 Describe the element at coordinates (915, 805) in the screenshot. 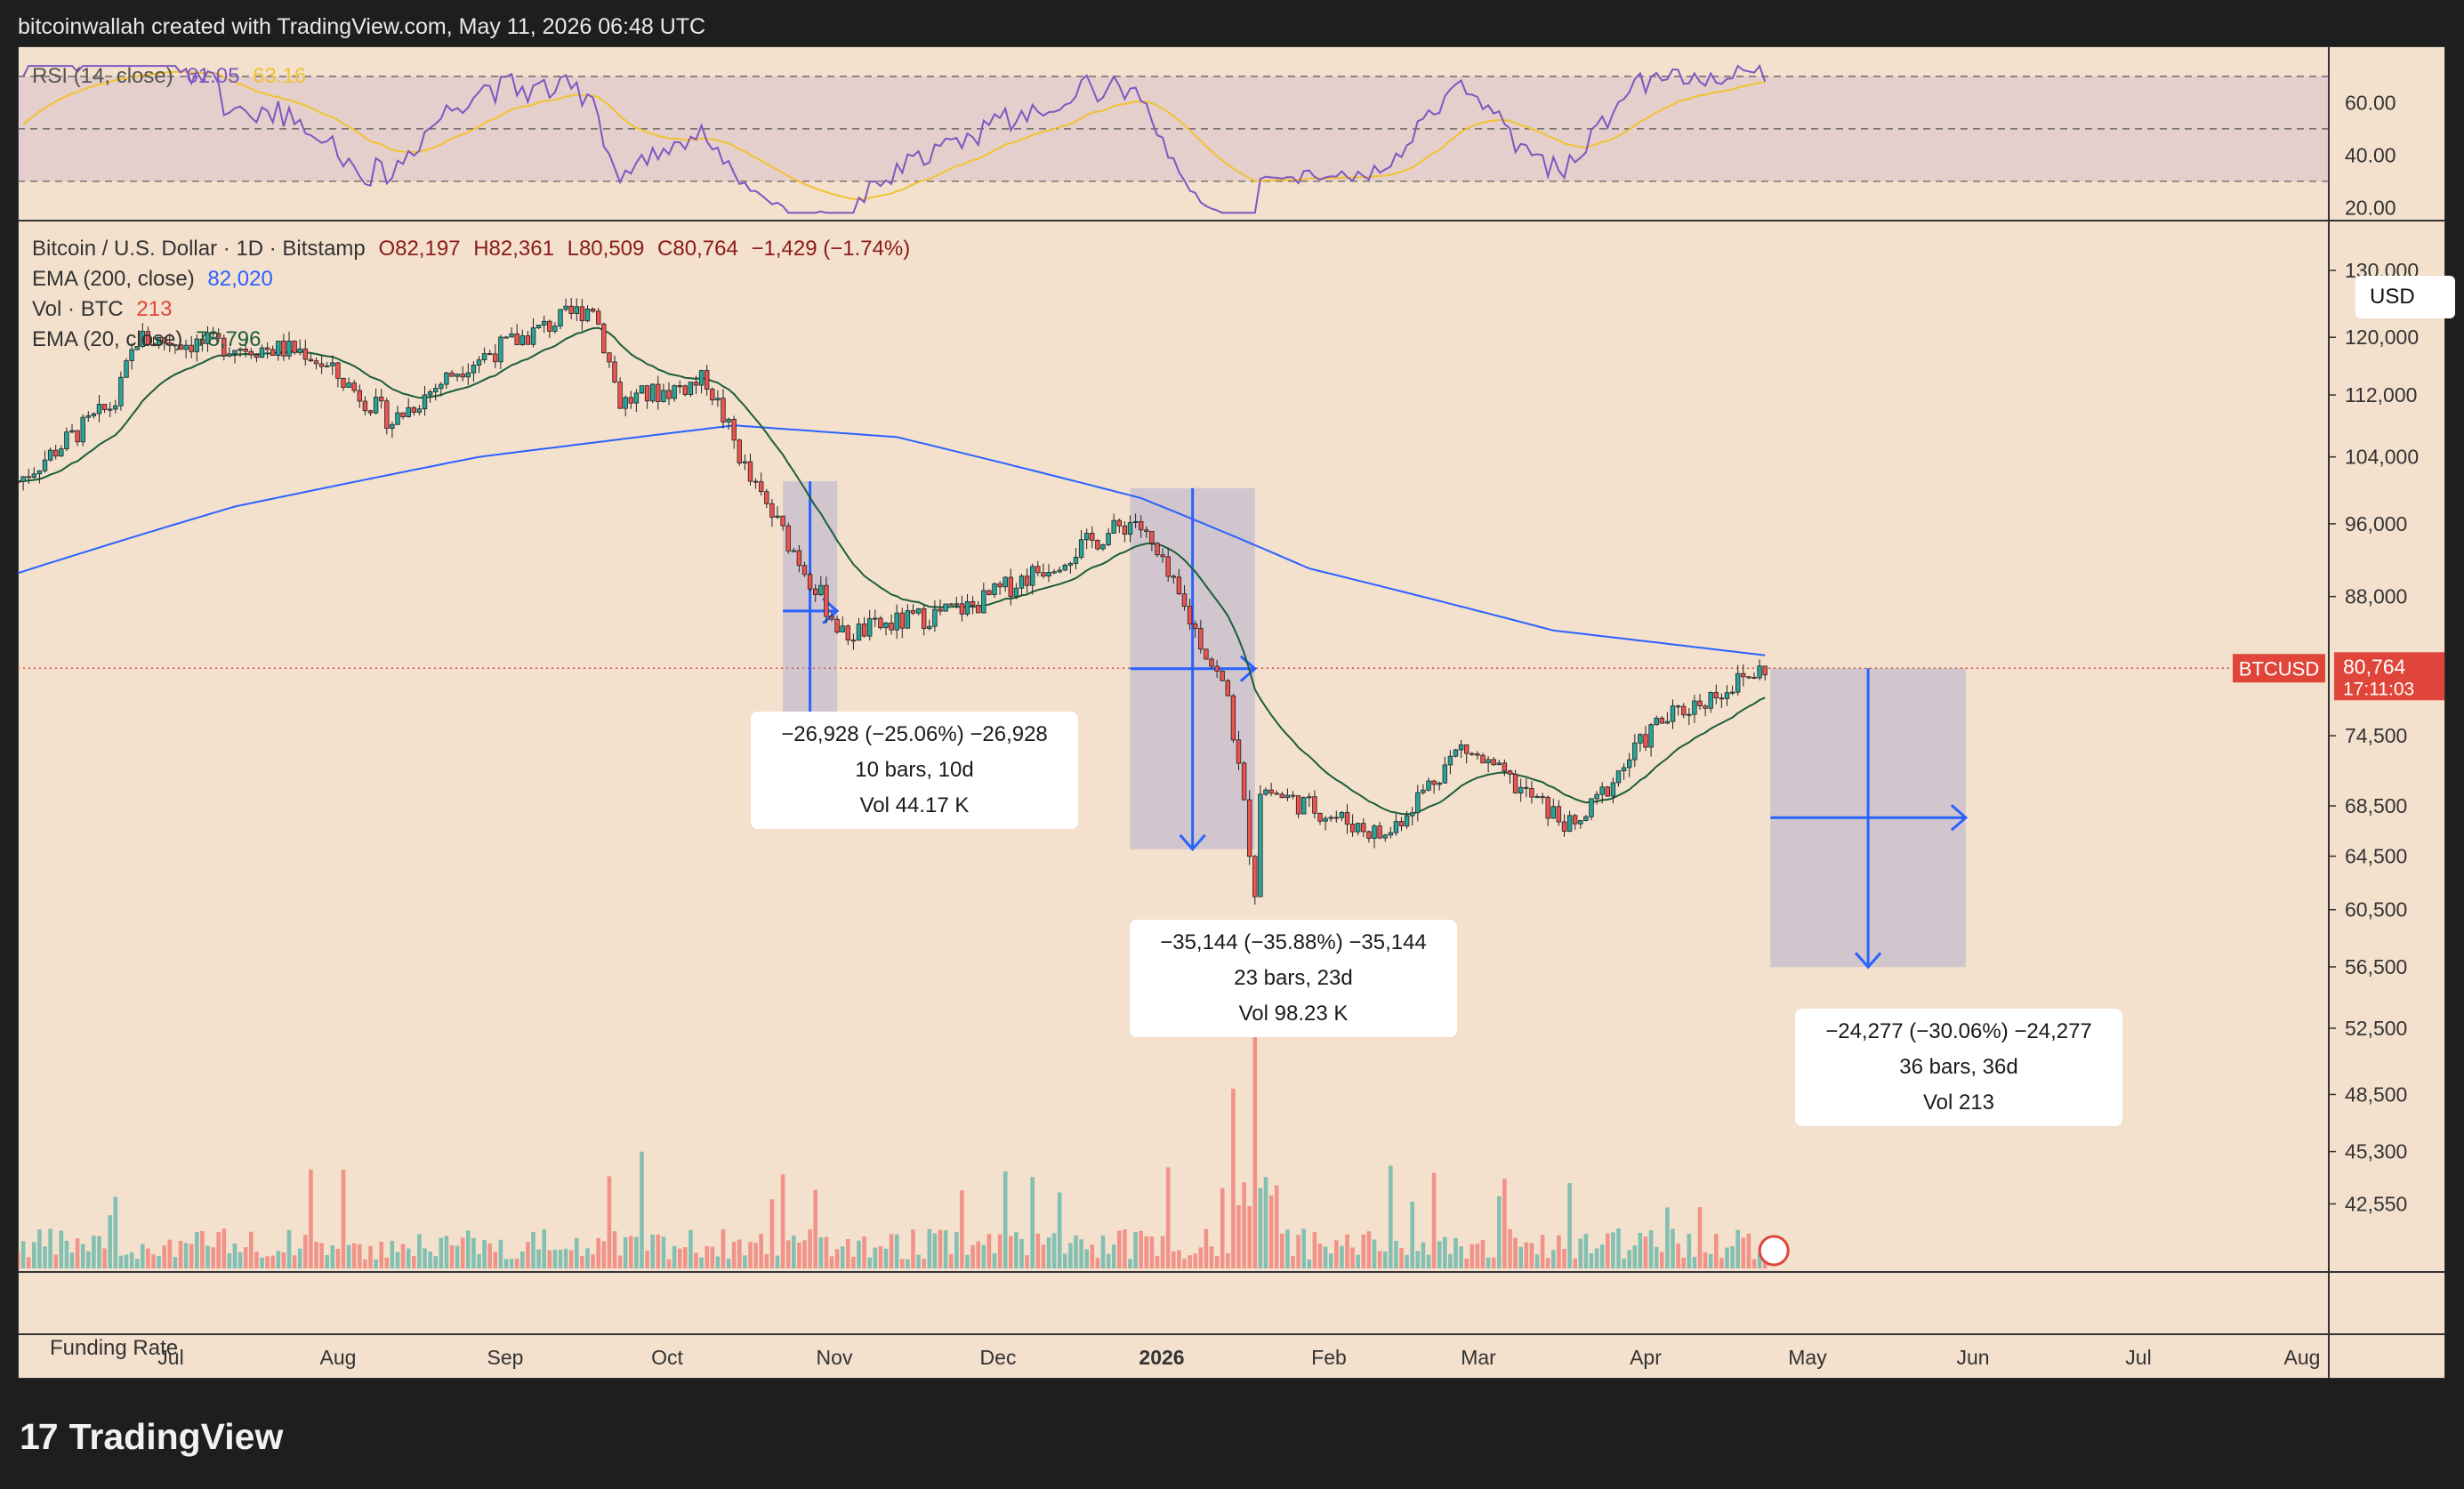

I see `measure-1-volume: Vol 44.17 K` at that location.